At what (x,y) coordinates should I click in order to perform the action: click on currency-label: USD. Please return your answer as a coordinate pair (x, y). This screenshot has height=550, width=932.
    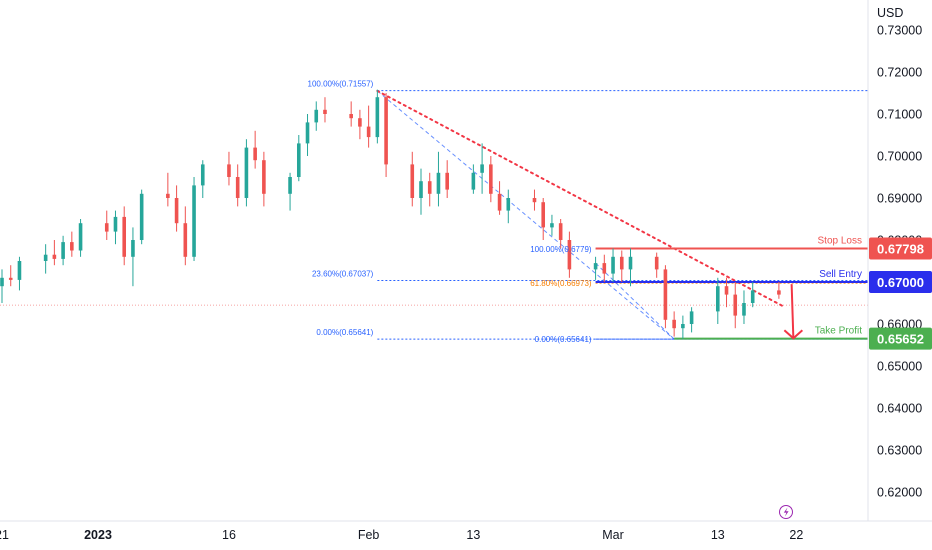
    Looking at the image, I should click on (890, 13).